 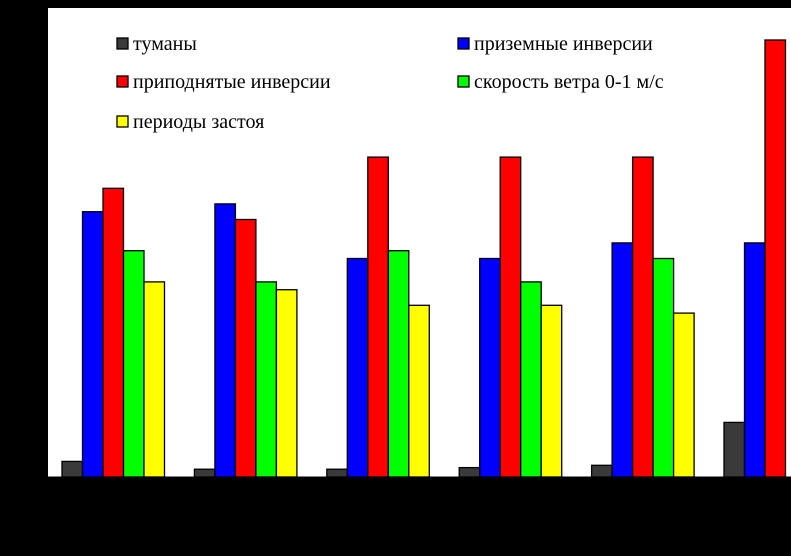 What do you see at coordinates (569, 82) in the screenshot?
I see `legend-label-4: скорость ветра 0-1 м/с` at bounding box center [569, 82].